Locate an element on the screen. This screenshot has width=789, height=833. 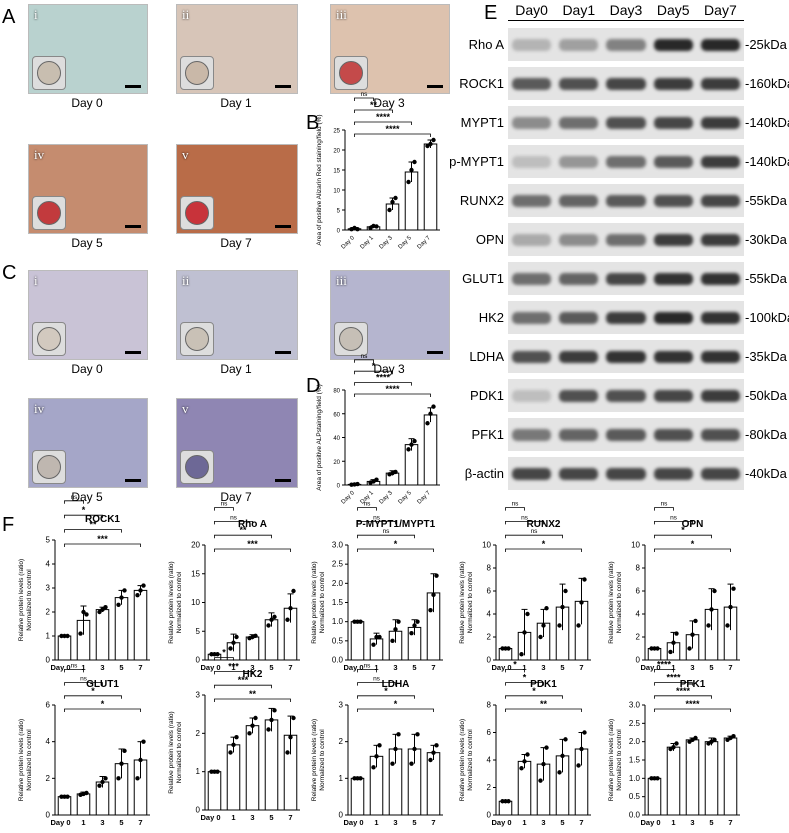
blot-protein-label: β-actin is located at coordinates (484, 473).